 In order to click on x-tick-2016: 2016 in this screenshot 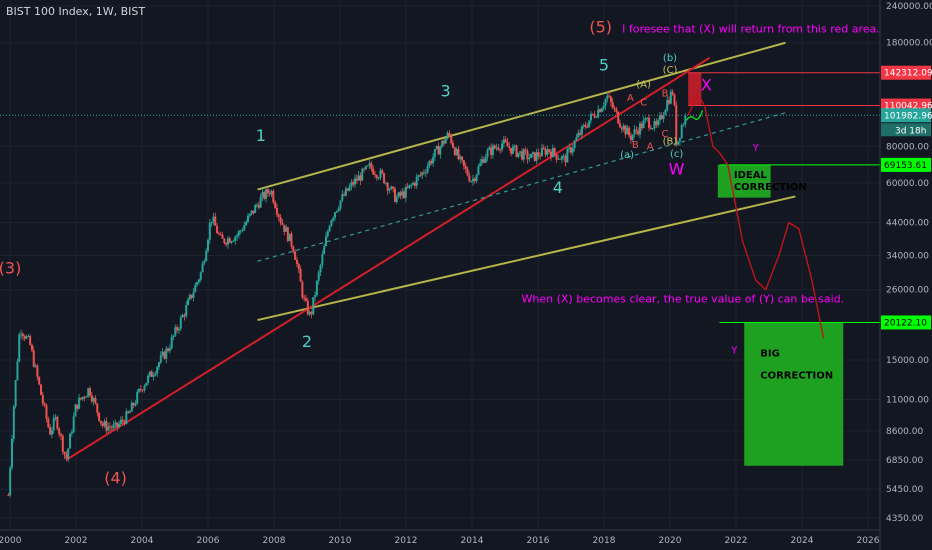, I will do `click(538, 541)`.